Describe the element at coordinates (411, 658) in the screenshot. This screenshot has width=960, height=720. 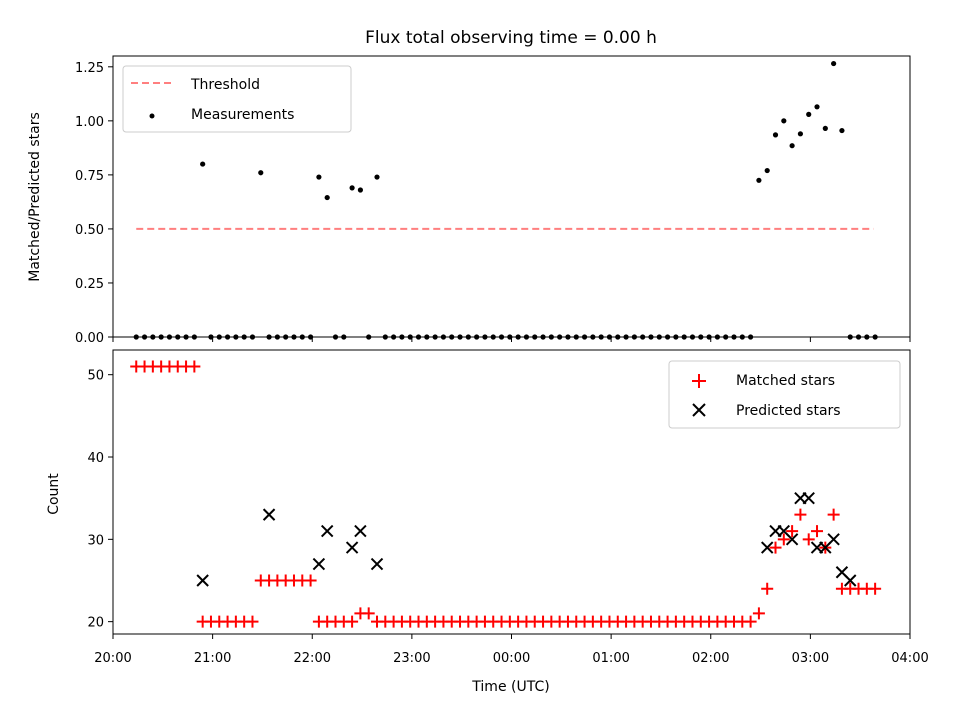
I see `x-tick-label: 23:00` at that location.